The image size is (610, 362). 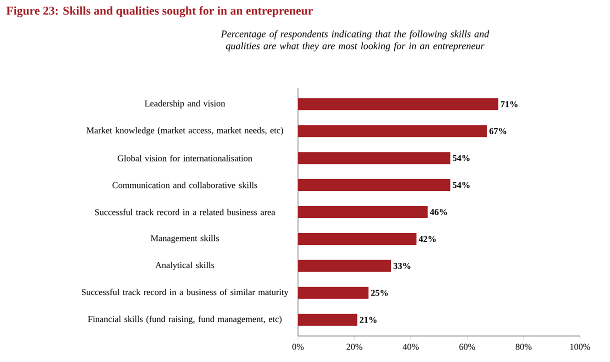 What do you see at coordinates (524, 347) in the screenshot?
I see `x-tick-label: 80%` at bounding box center [524, 347].